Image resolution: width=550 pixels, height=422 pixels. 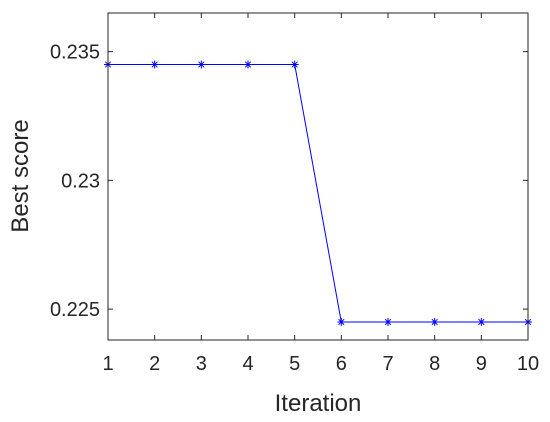 What do you see at coordinates (201, 364) in the screenshot?
I see `x-tick-label: 3` at bounding box center [201, 364].